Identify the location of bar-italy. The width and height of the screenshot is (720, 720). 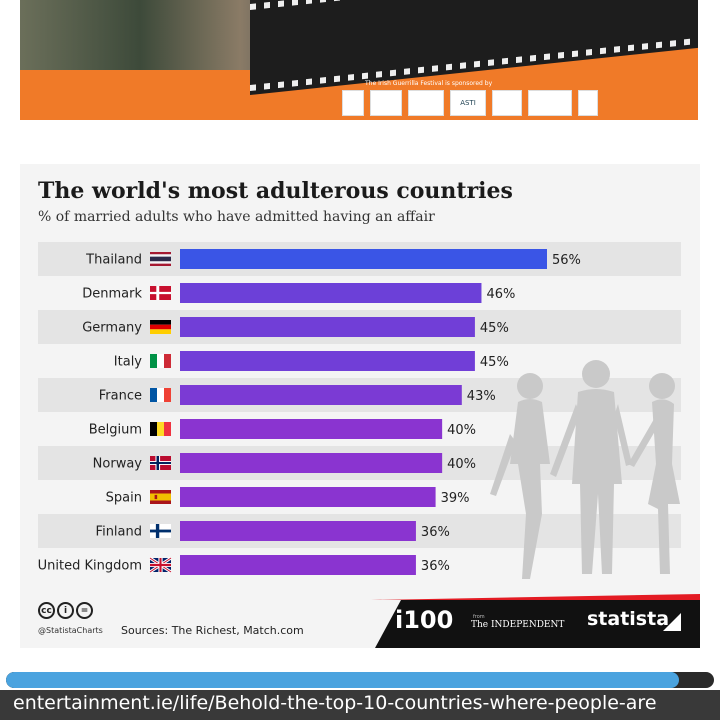
(327, 361).